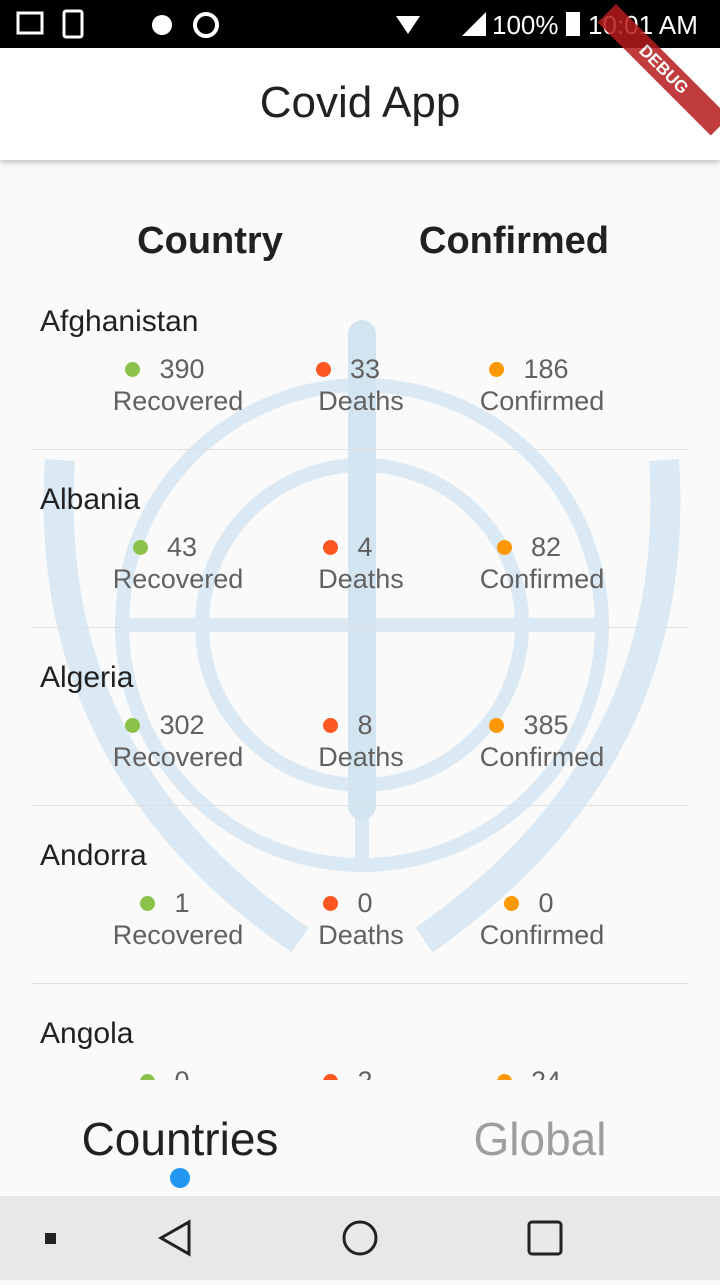 The width and height of the screenshot is (720, 1285). I want to click on status-icons, so click(298, 24).